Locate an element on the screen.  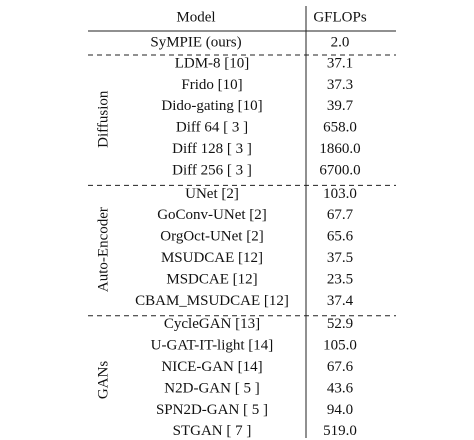
header-cell: Model is located at coordinates (195, 17).